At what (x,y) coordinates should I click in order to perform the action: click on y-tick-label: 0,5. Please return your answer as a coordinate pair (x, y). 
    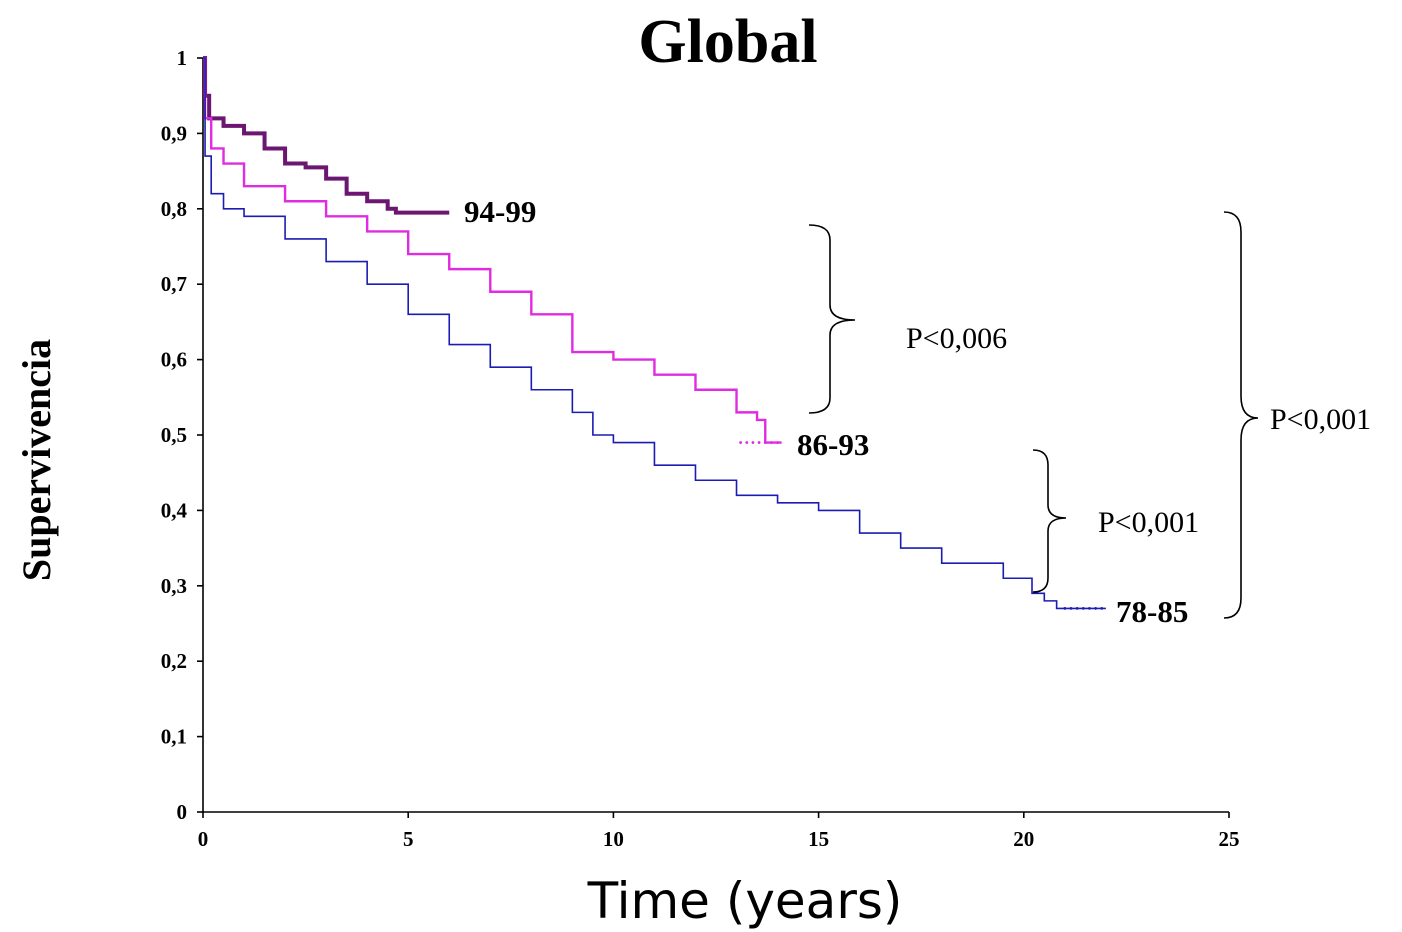
    Looking at the image, I should click on (174, 435).